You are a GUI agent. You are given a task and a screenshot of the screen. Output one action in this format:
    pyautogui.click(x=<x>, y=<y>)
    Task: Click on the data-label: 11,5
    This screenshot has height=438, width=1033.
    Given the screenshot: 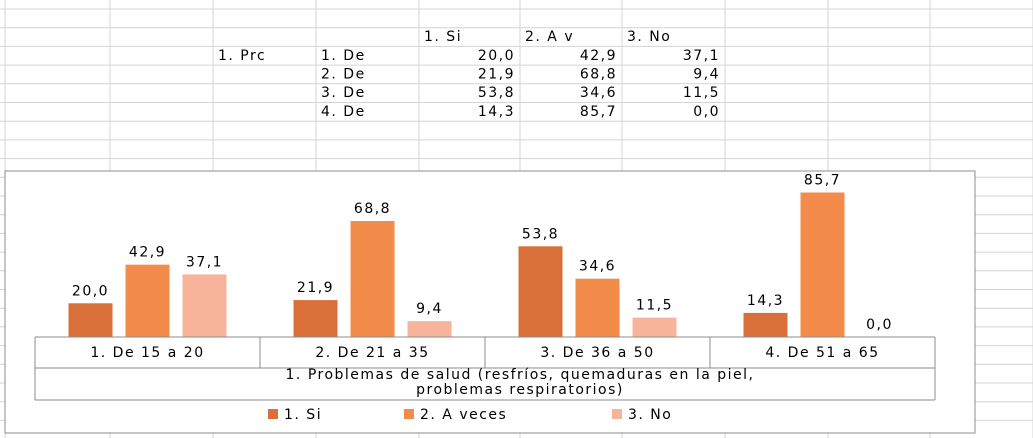 What is the action you would take?
    pyautogui.click(x=654, y=306)
    